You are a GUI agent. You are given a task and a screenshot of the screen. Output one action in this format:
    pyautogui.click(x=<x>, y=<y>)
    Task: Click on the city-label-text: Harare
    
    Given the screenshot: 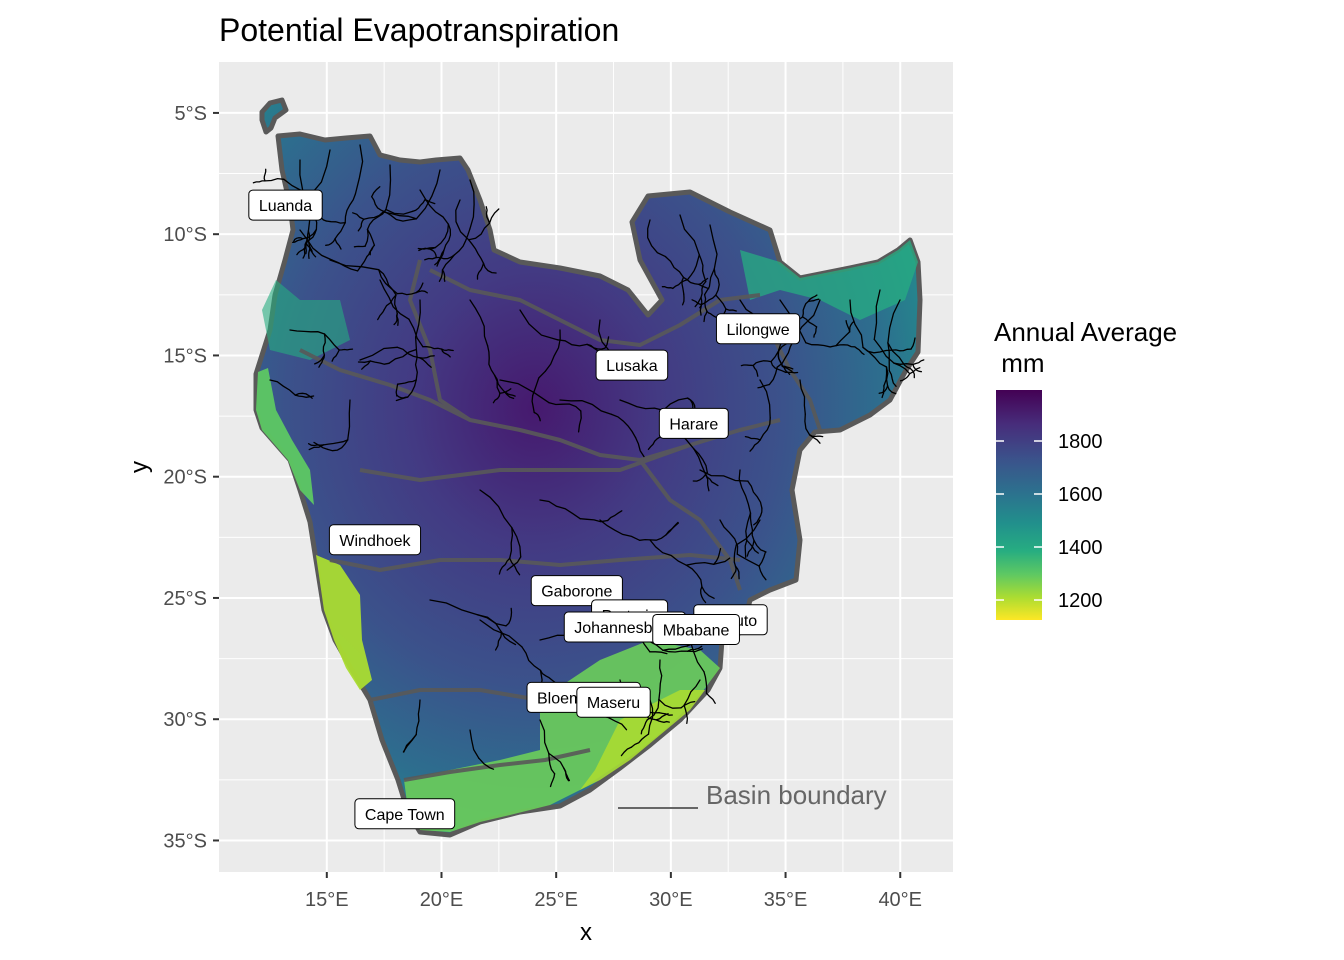 What is the action you would take?
    pyautogui.click(x=693, y=424)
    